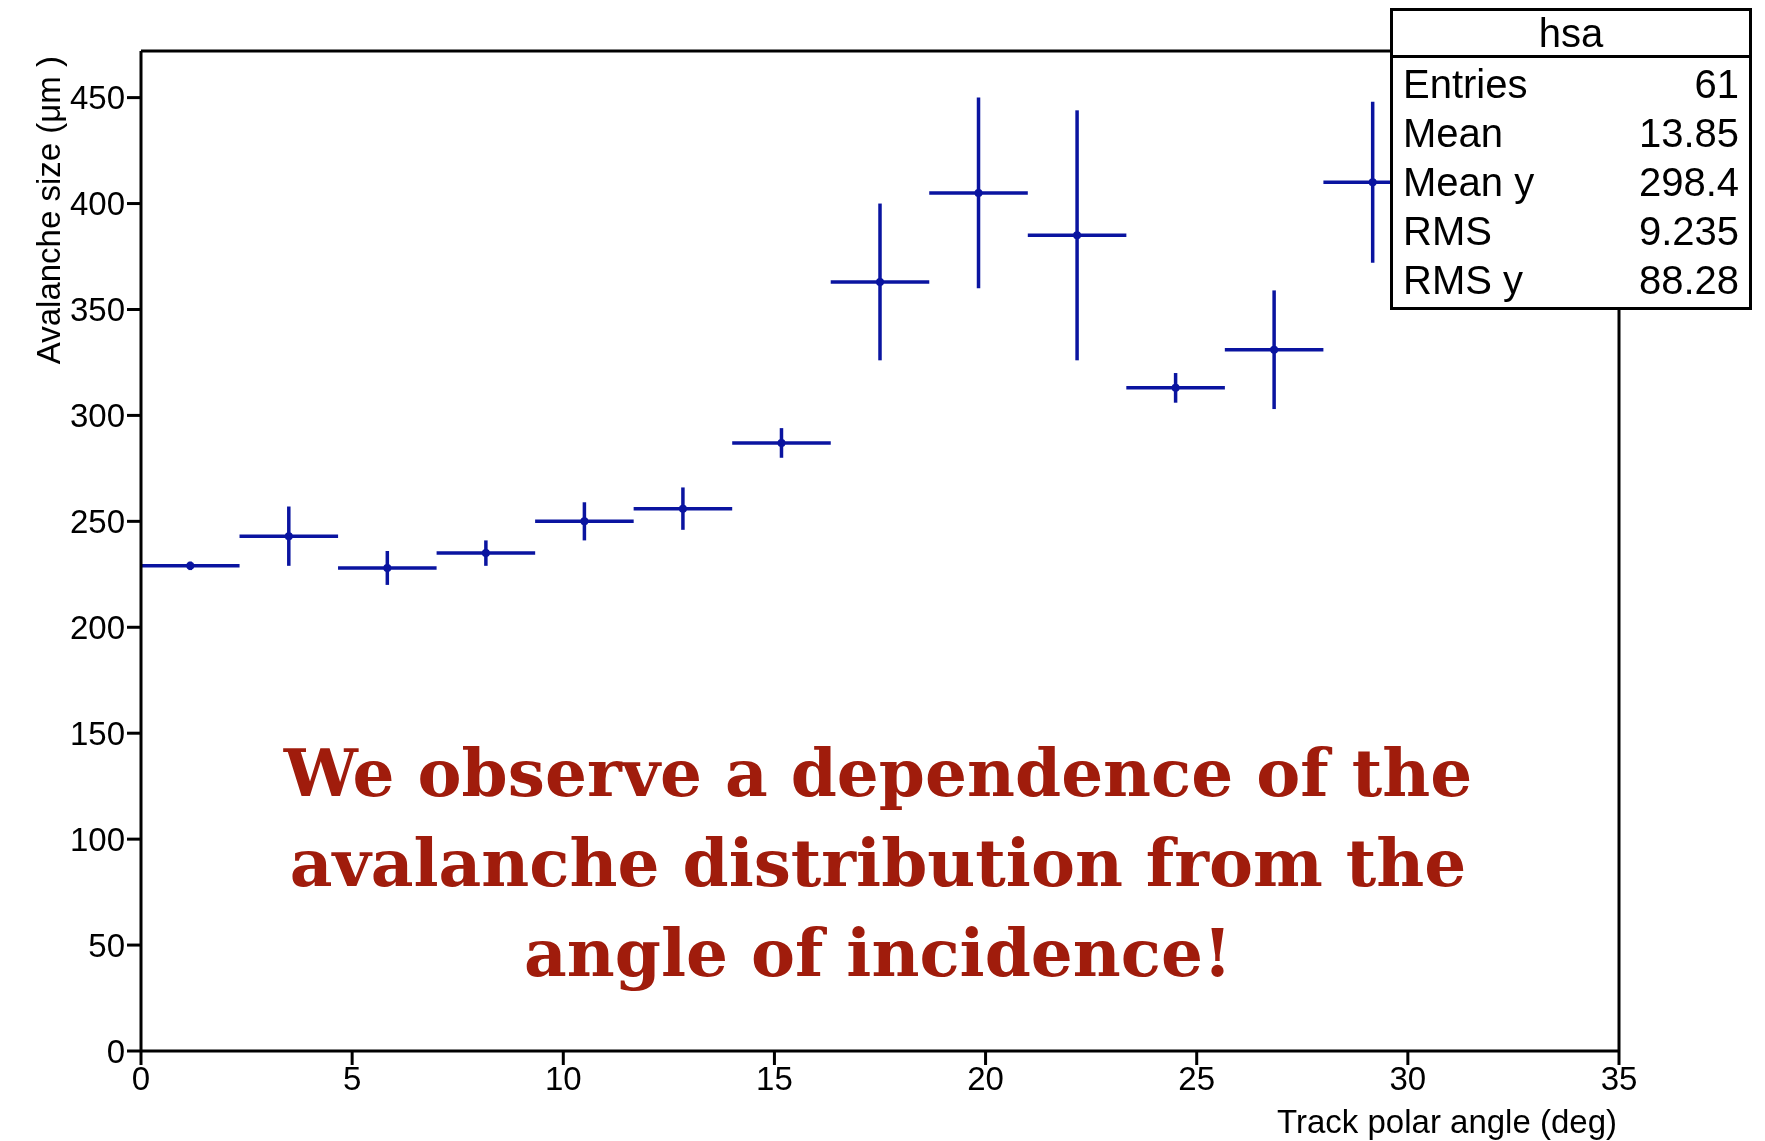 Image resolution: width=1765 pixels, height=1141 pixels. What do you see at coordinates (563, 1079) in the screenshot?
I see `x-tick-label: 10` at bounding box center [563, 1079].